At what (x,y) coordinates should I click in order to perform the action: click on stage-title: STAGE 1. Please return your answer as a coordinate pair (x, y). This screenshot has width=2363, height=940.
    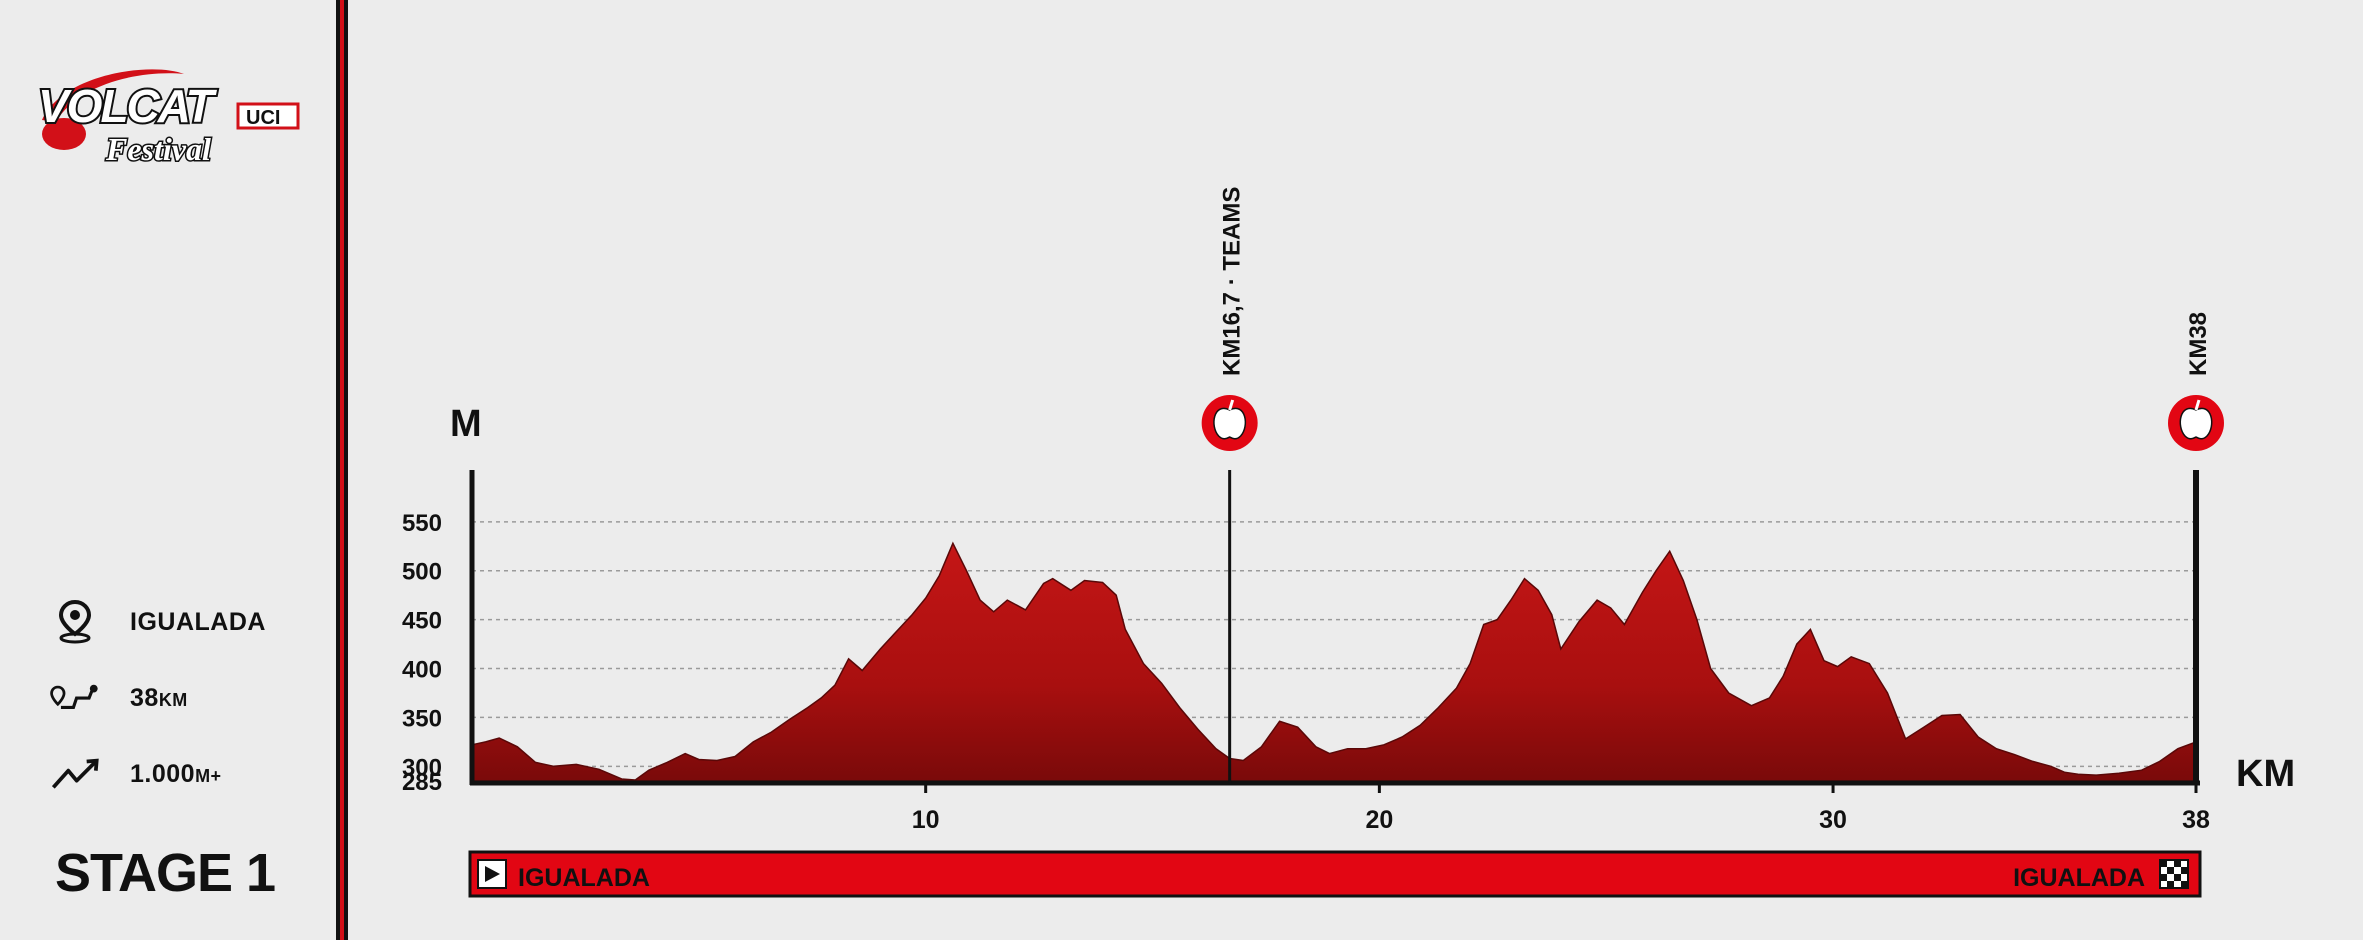
    Looking at the image, I should click on (165, 873).